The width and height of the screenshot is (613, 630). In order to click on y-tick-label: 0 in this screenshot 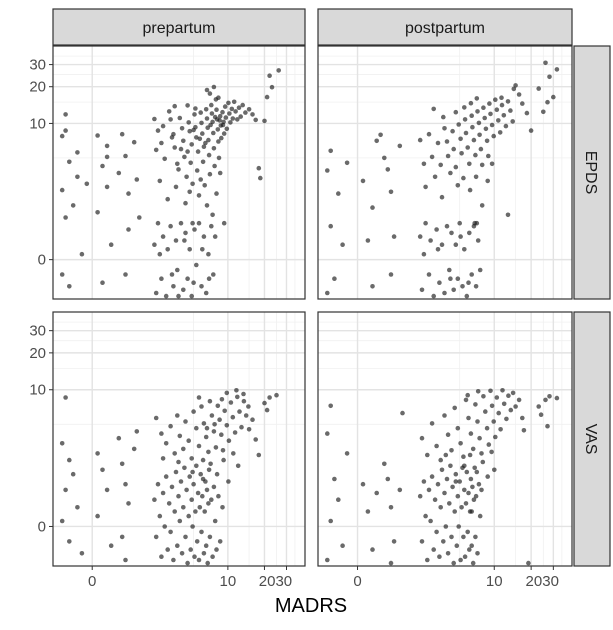, I will do `click(42, 526)`.